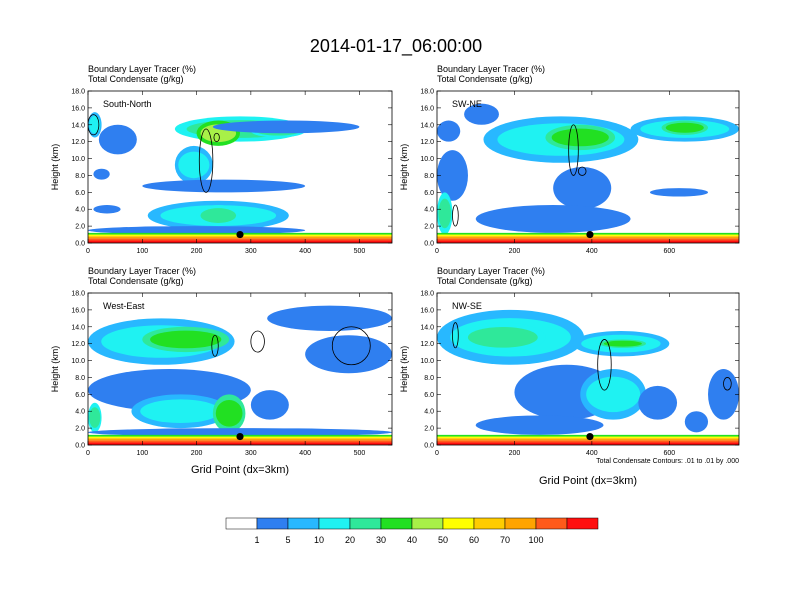  Describe the element at coordinates (240, 470) in the screenshot. I see `x-axis-label-left: Grid Point (dx=3km)` at that location.